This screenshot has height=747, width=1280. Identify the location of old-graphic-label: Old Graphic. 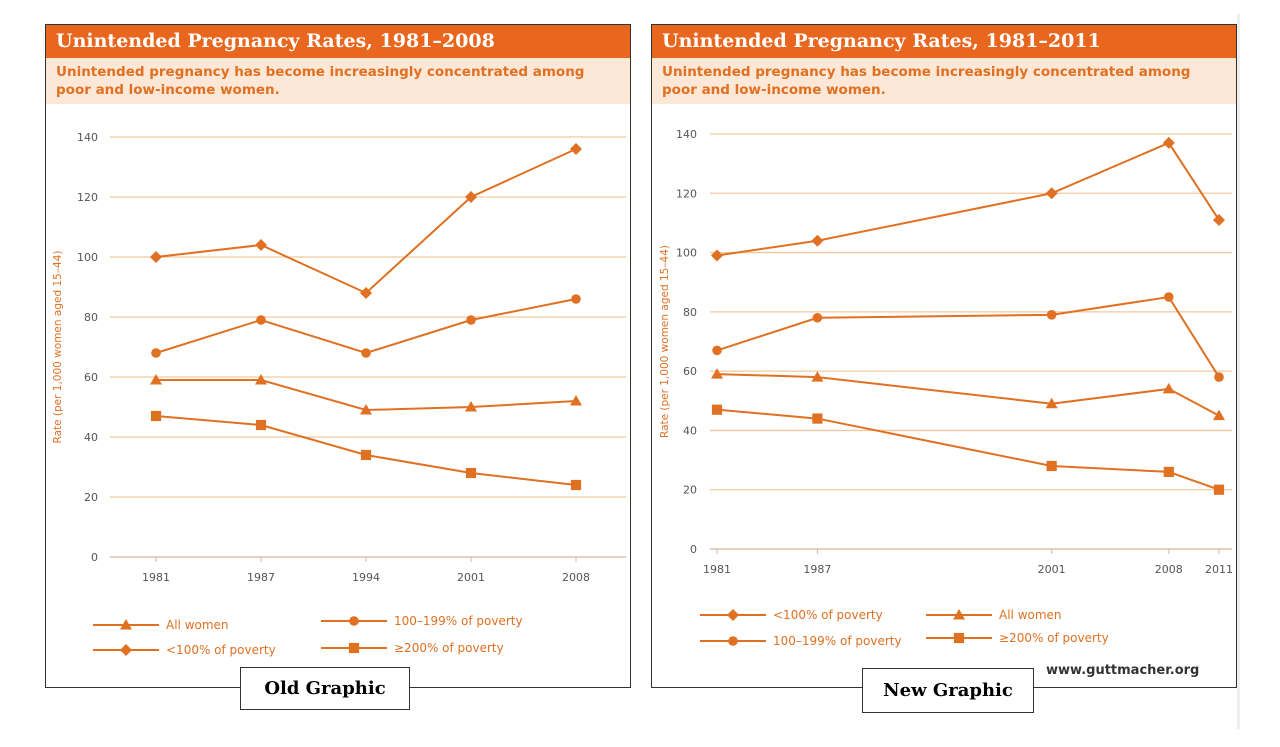
(325, 688).